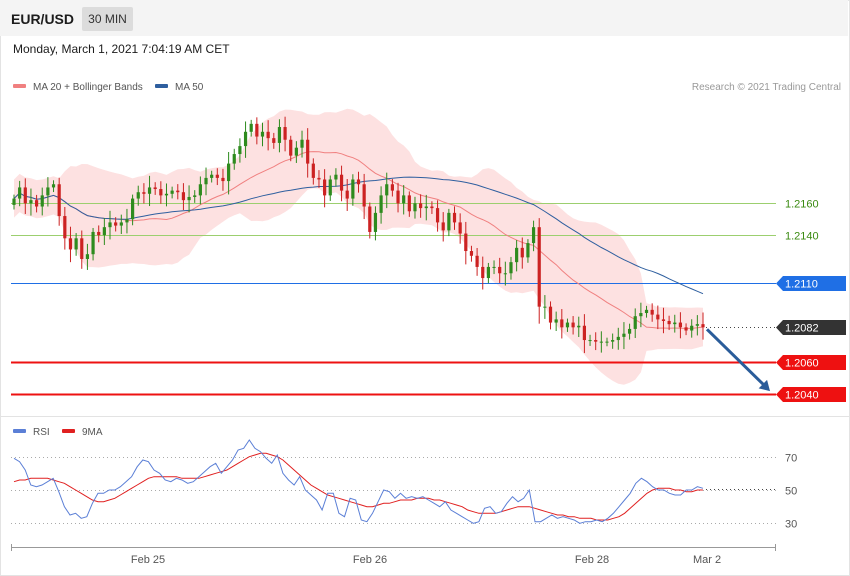  I want to click on time-axis: Feb 25 Feb 26 Feb 28 Mar 2, so click(393, 555).